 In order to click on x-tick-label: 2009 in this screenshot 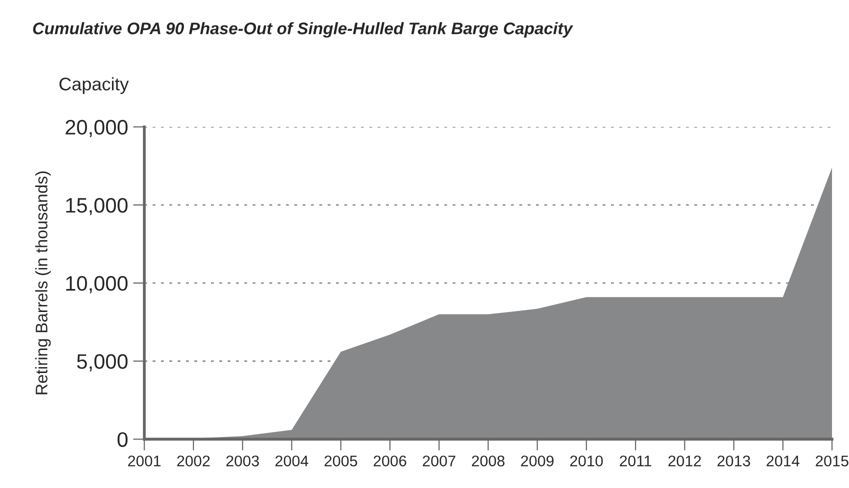, I will do `click(537, 461)`.